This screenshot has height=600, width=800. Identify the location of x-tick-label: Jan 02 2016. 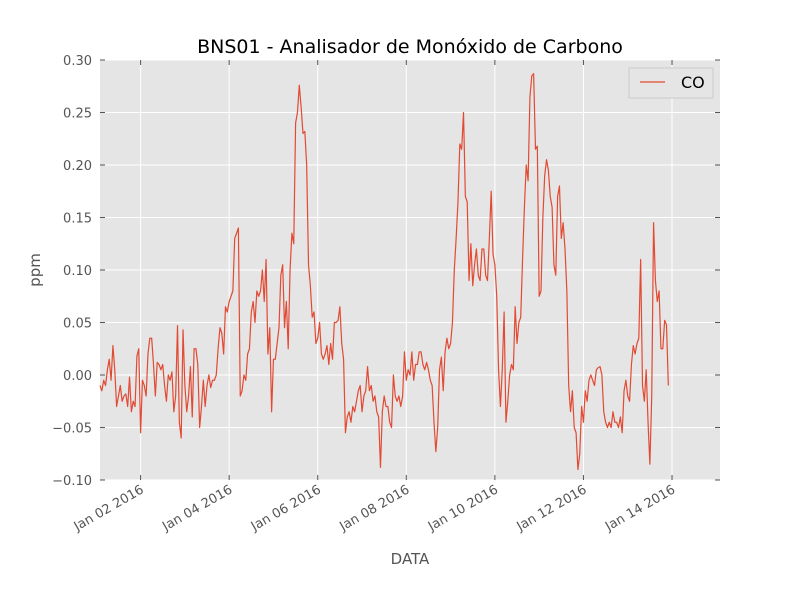
(109, 508).